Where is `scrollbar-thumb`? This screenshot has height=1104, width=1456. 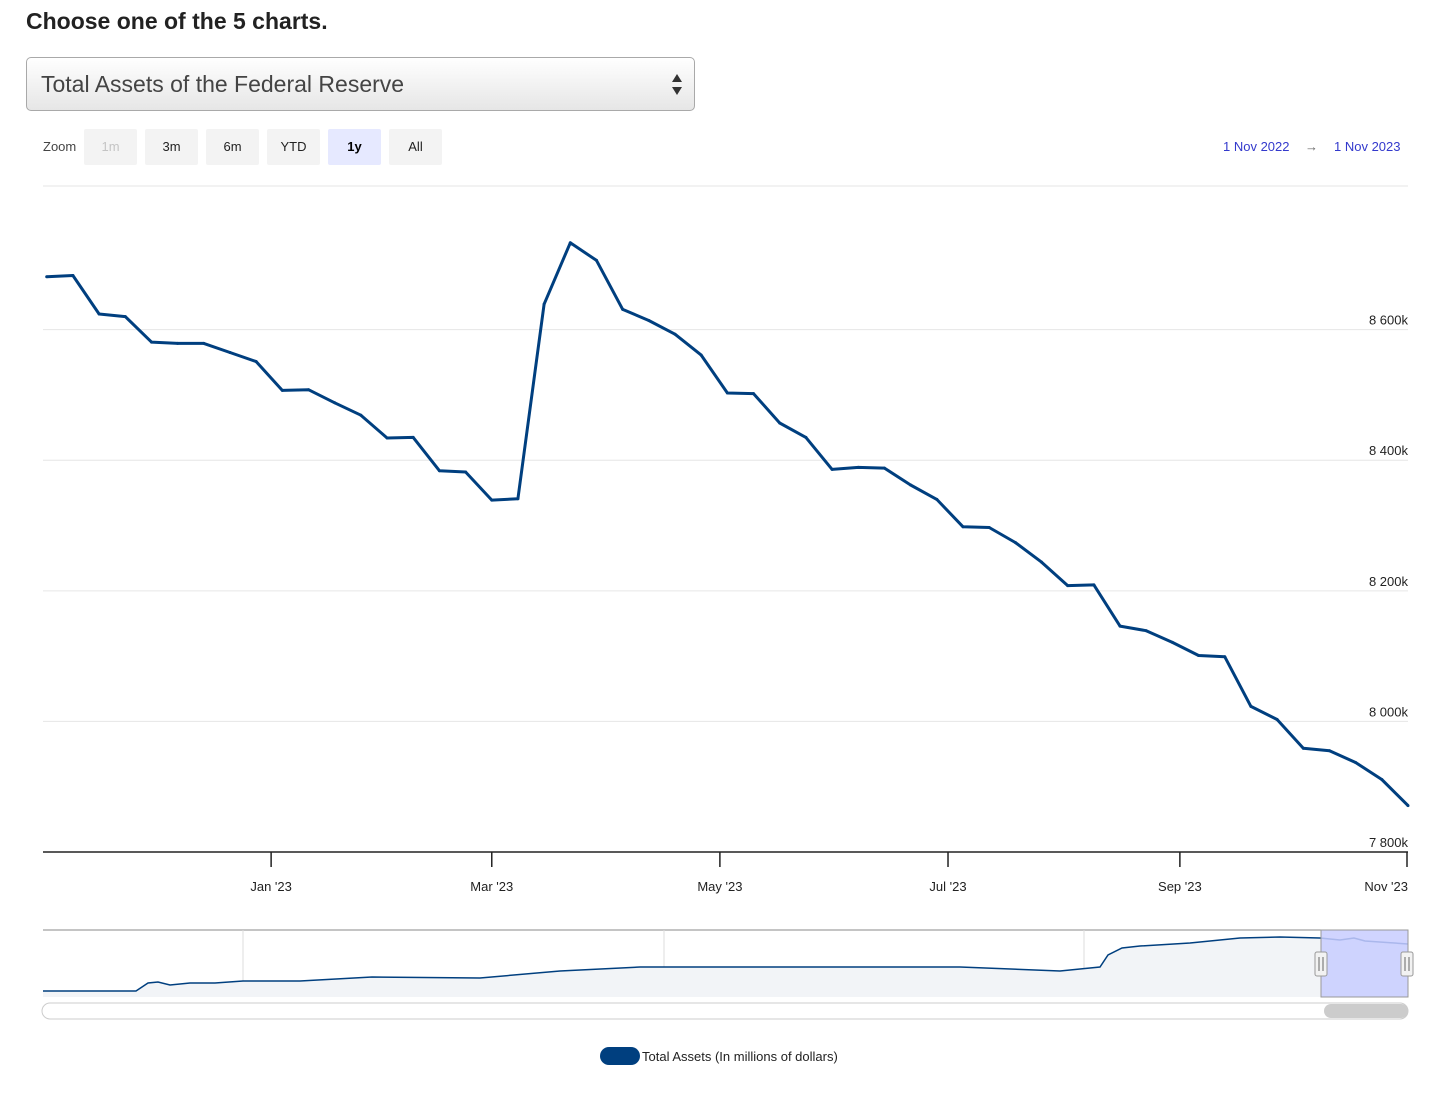 scrollbar-thumb is located at coordinates (1366, 1011).